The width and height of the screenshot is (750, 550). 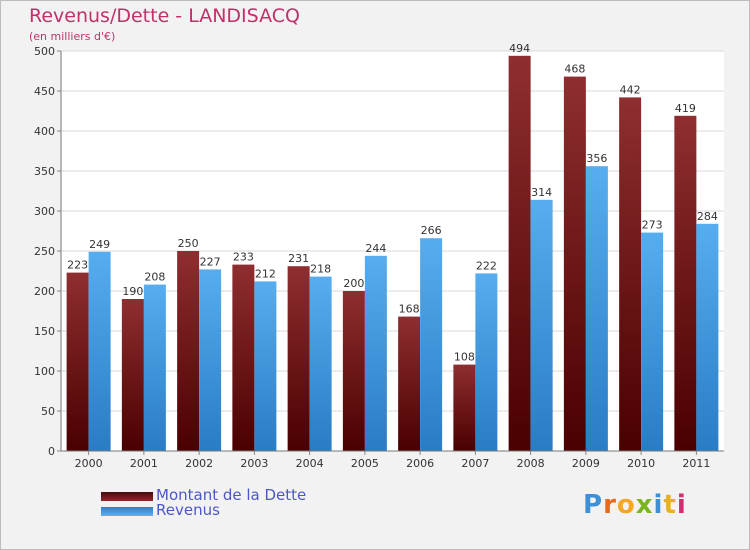 What do you see at coordinates (210, 360) in the screenshot?
I see `bar-revenus-2002` at bounding box center [210, 360].